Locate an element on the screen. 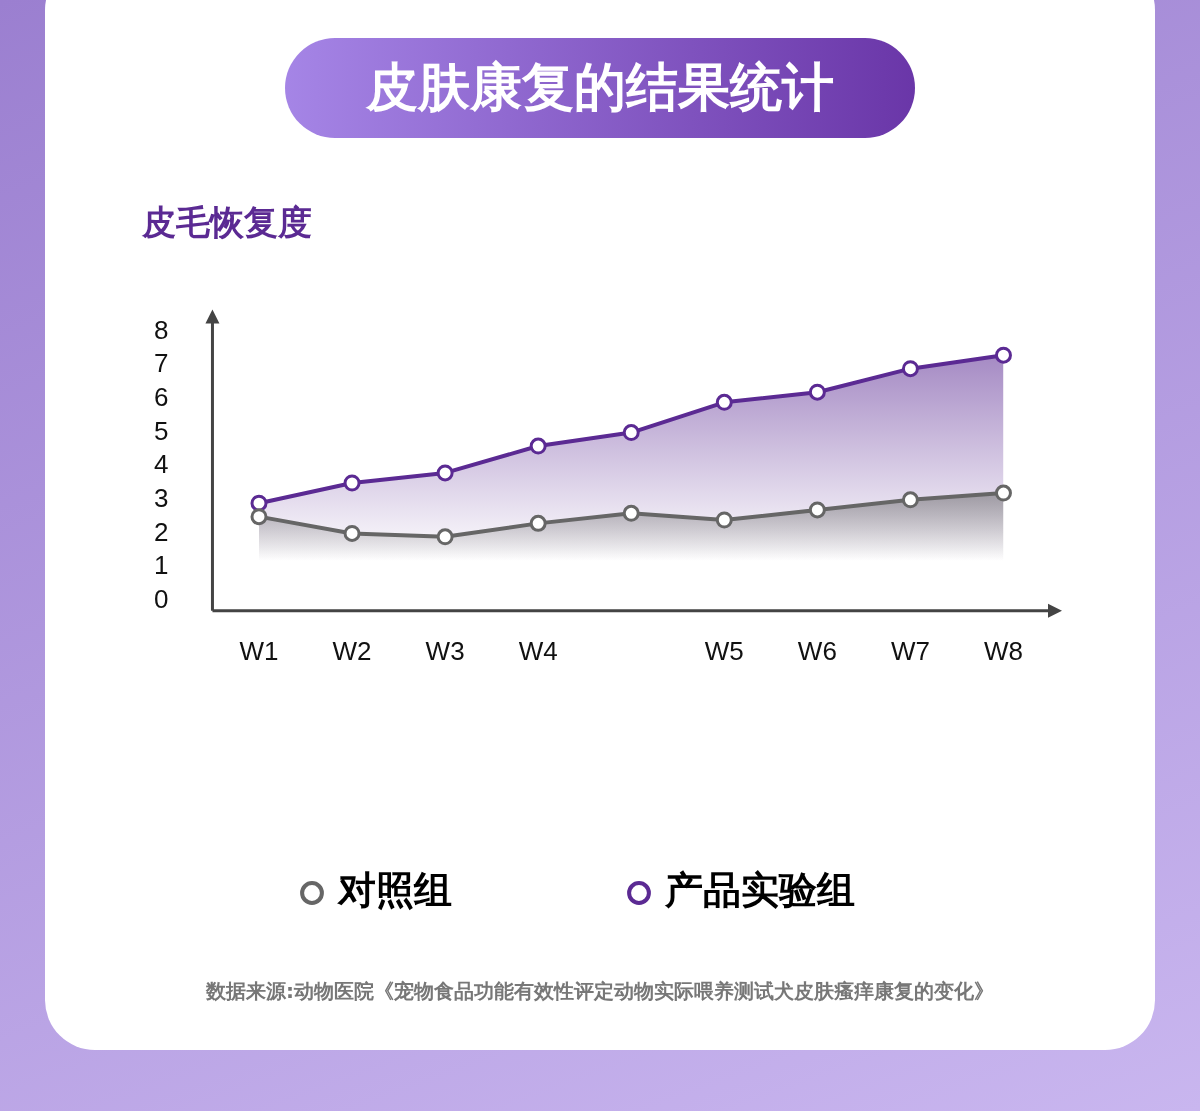 This screenshot has width=1200, height=1111. x-tick-label: W8 is located at coordinates (1003, 650).